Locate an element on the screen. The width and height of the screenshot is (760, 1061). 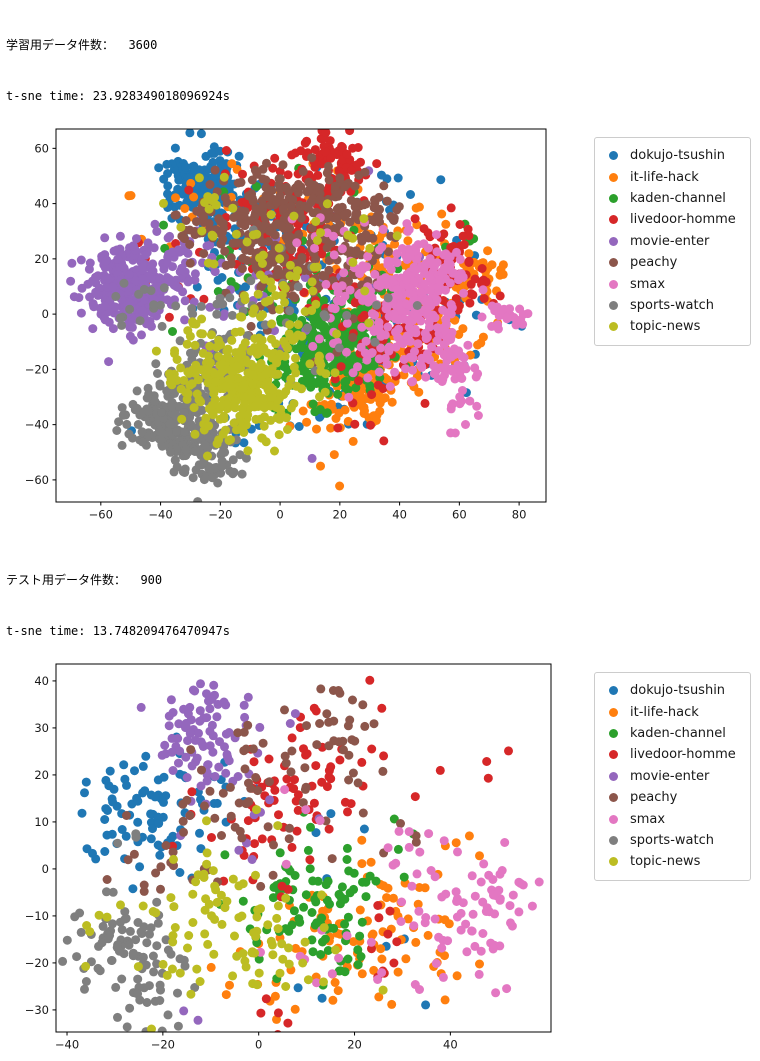
scatter-series-peachy is located at coordinates (261, 790).